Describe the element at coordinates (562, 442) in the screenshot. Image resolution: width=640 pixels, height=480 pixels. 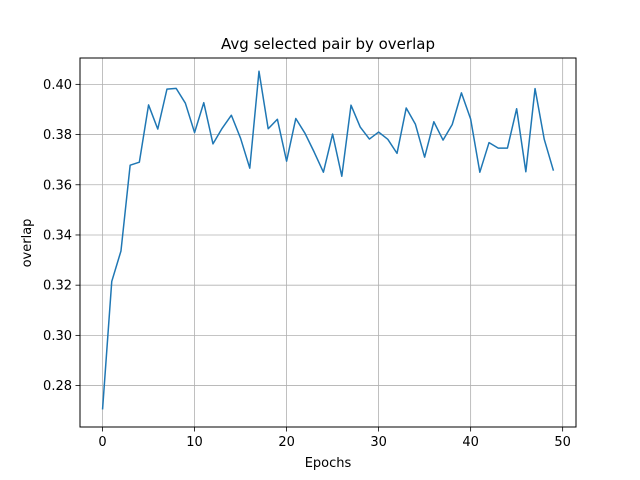
I see `x-tick-label: 50` at that location.